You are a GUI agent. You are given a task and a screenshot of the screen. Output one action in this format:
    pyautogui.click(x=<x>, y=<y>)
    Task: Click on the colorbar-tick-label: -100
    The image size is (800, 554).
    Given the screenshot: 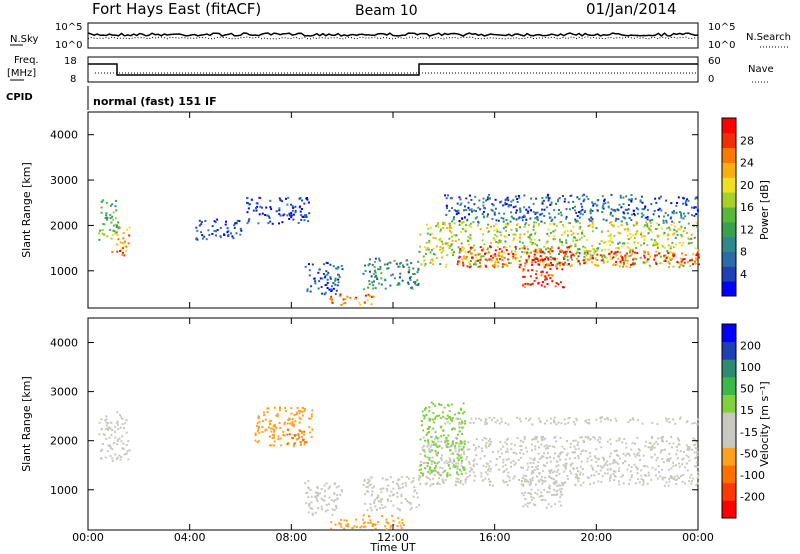 What is the action you would take?
    pyautogui.click(x=752, y=475)
    